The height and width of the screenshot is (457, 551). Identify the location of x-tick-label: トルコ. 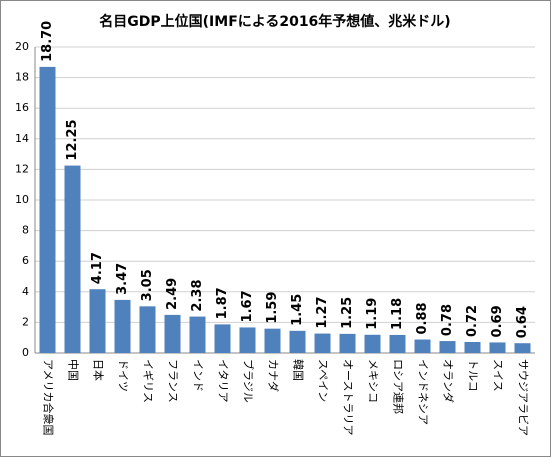
(473, 375).